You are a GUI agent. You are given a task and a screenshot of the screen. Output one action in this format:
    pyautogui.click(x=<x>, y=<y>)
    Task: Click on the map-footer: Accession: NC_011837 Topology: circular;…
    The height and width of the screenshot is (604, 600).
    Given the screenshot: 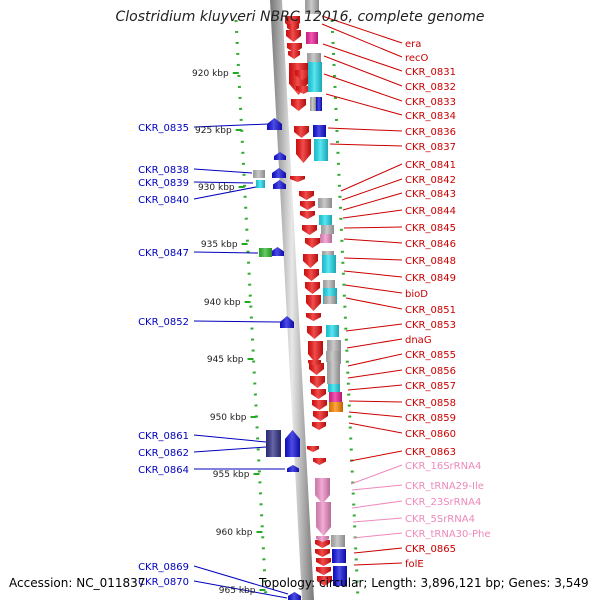 What is the action you would take?
    pyautogui.click(x=300, y=587)
    